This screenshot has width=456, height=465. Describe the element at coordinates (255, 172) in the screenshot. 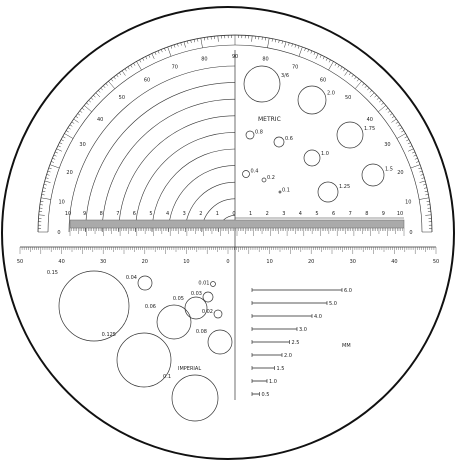

I see `metric-circle-label: 0.4` at that location.